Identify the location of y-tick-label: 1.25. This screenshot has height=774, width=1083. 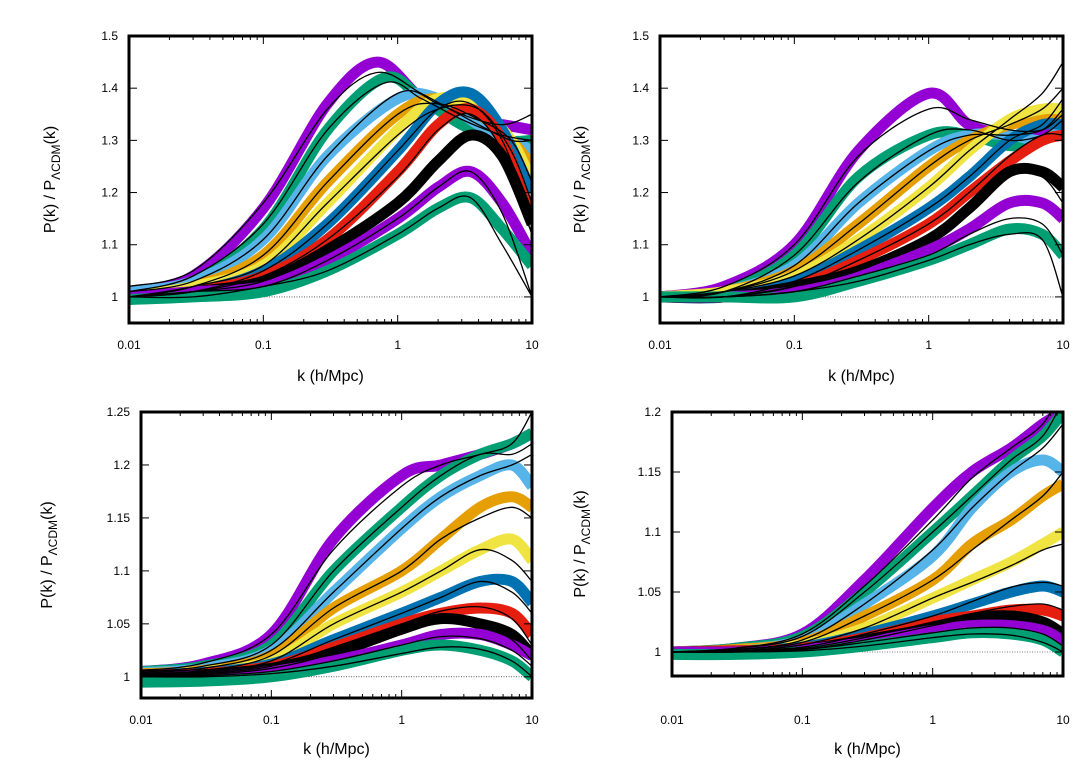
(119, 412).